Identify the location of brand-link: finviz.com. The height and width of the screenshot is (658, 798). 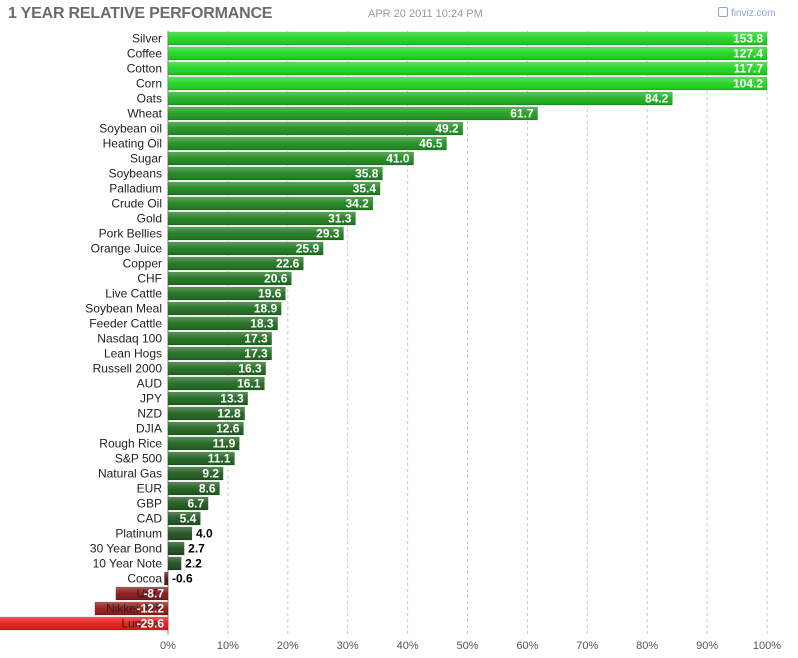
(746, 13).